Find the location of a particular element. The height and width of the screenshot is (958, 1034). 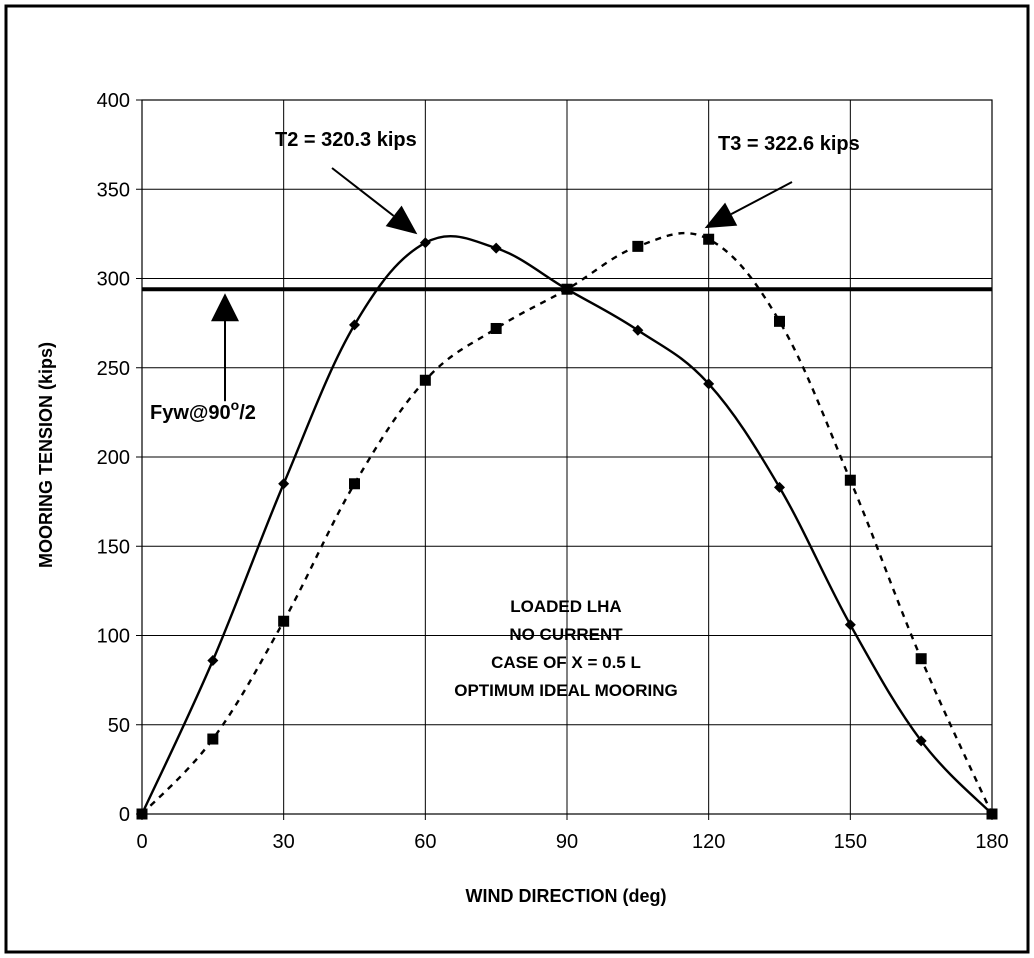

note-line-3: CASE OF X = 0.5 L is located at coordinates (566, 662).